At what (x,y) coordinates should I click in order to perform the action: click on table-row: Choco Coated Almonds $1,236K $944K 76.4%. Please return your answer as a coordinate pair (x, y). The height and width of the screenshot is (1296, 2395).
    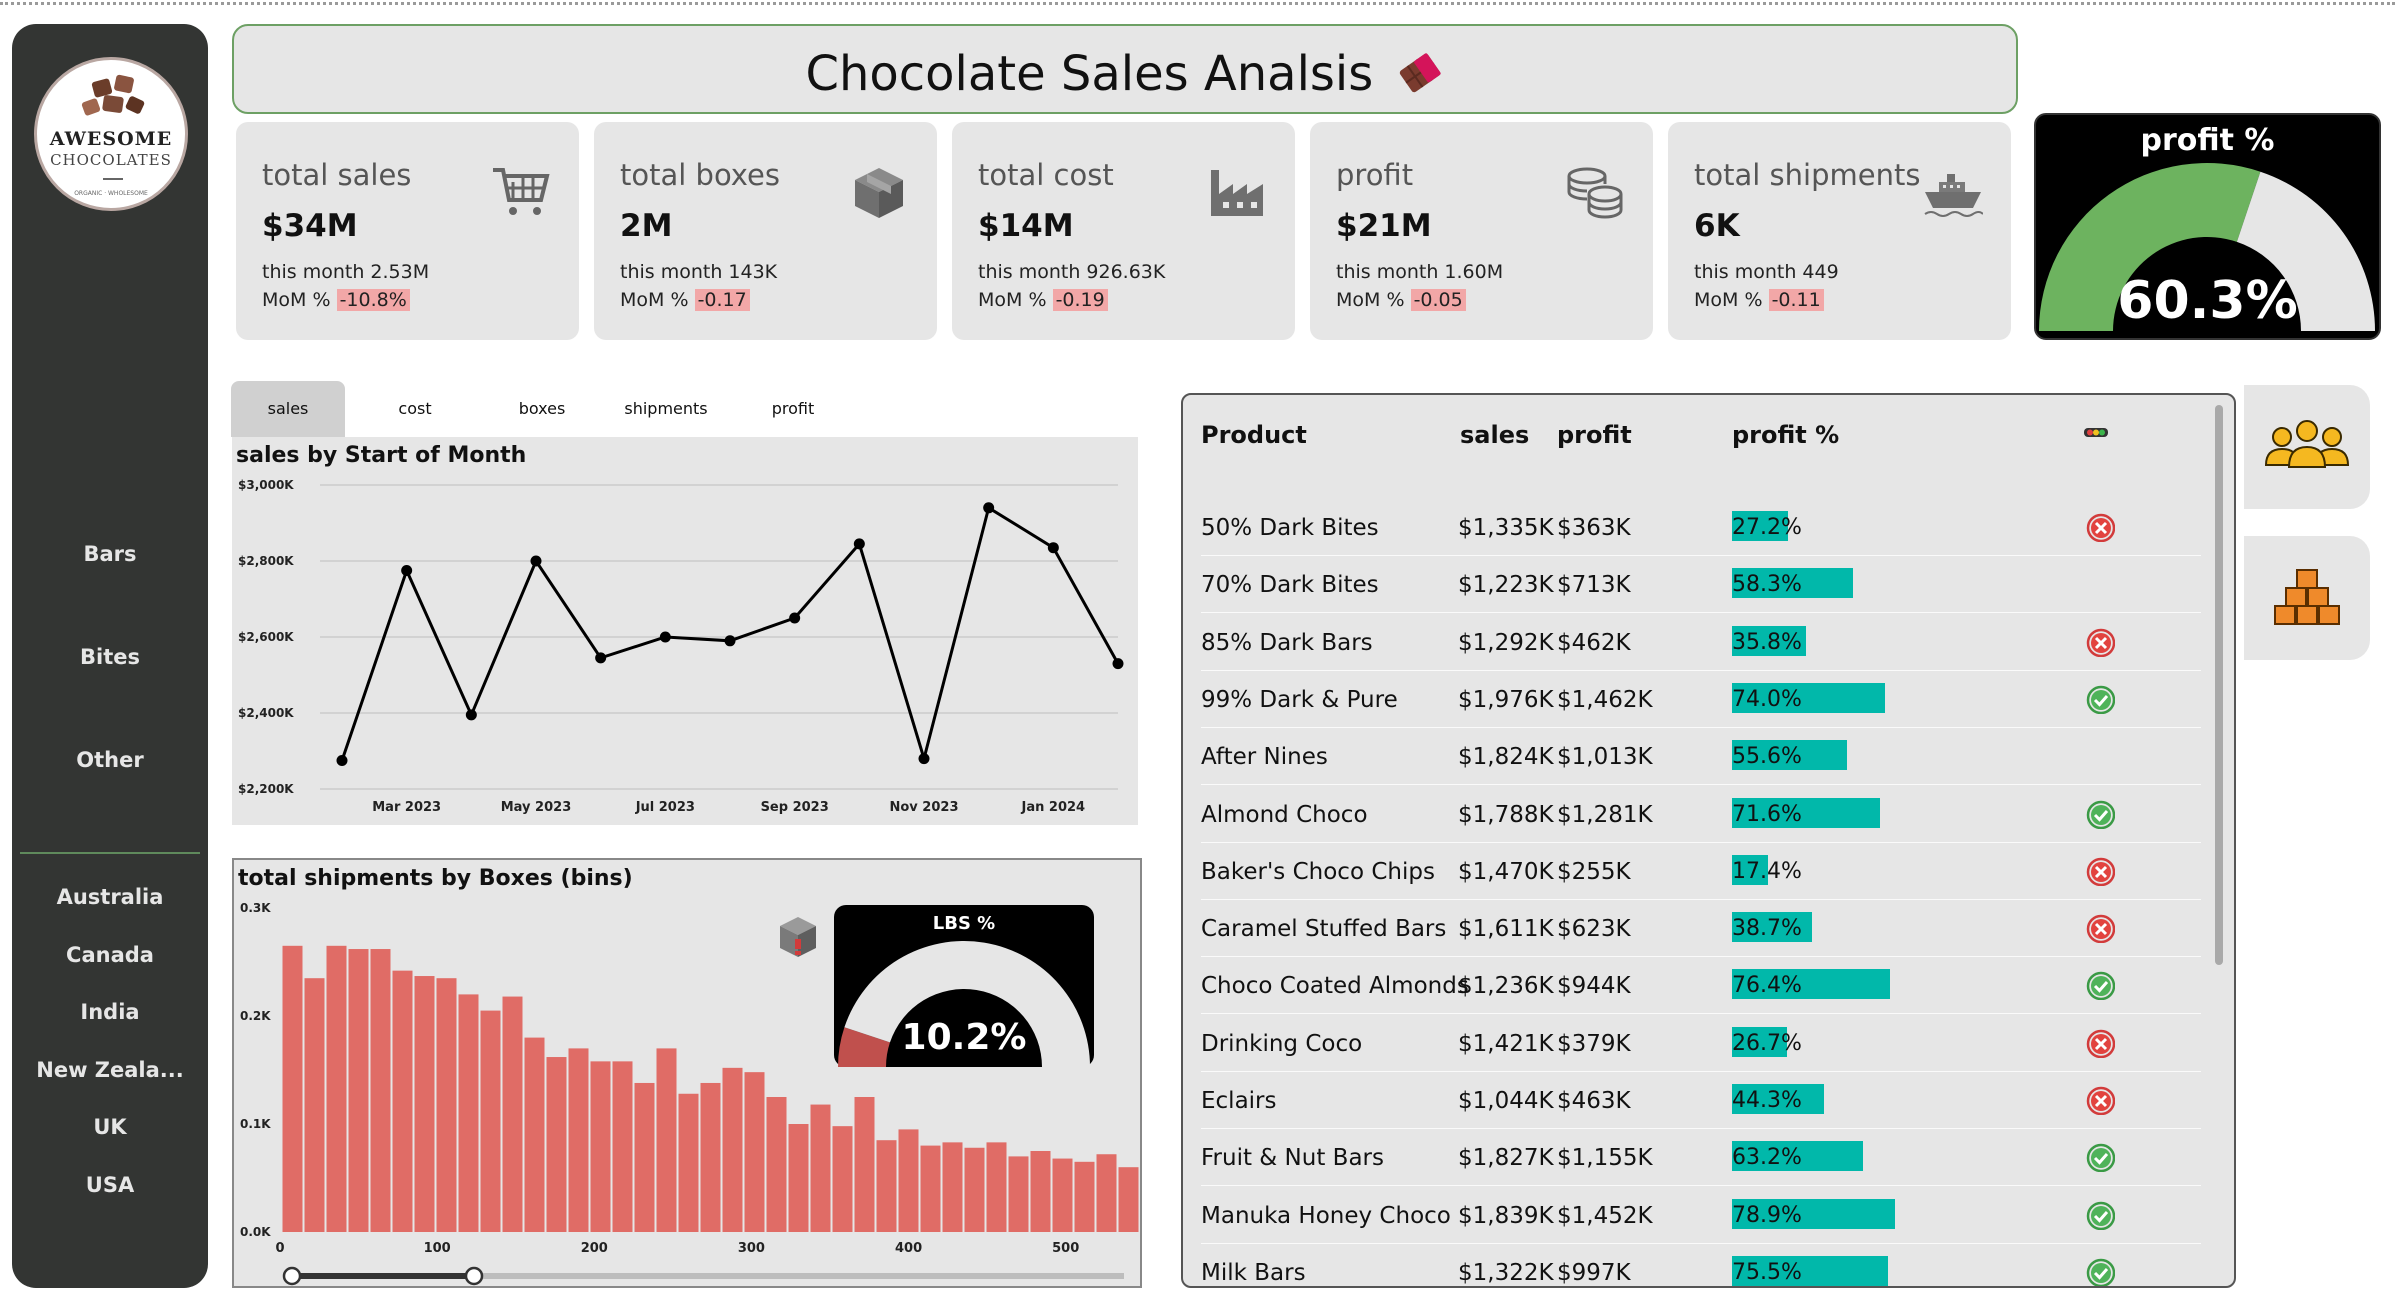
    Looking at the image, I should click on (1701, 986).